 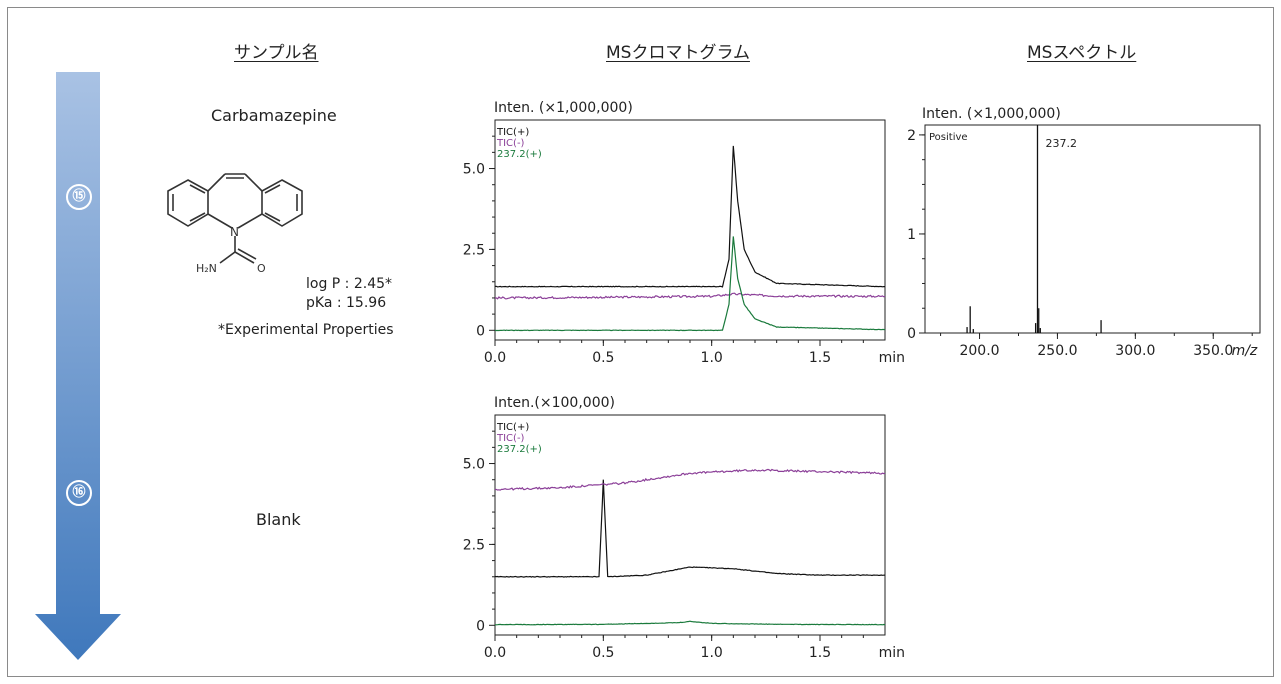 I want to click on chart2-ytick-label: 5.0, so click(x=474, y=465).